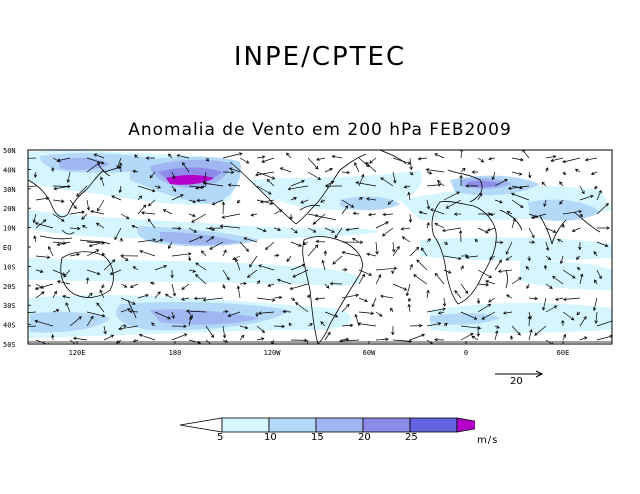  Describe the element at coordinates (339, 425) in the screenshot. I see `colorbar-segment` at that location.